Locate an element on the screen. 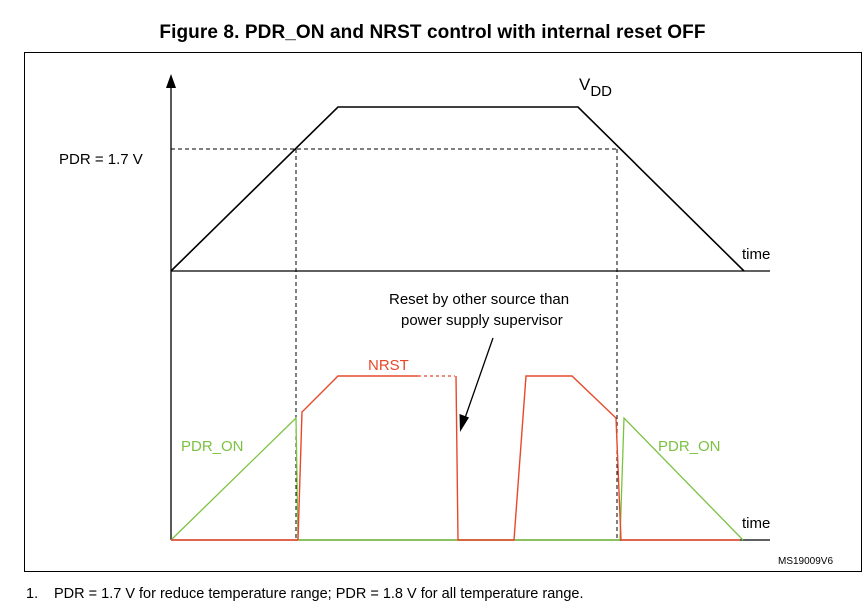  footnote-number: 1. is located at coordinates (32, 594).